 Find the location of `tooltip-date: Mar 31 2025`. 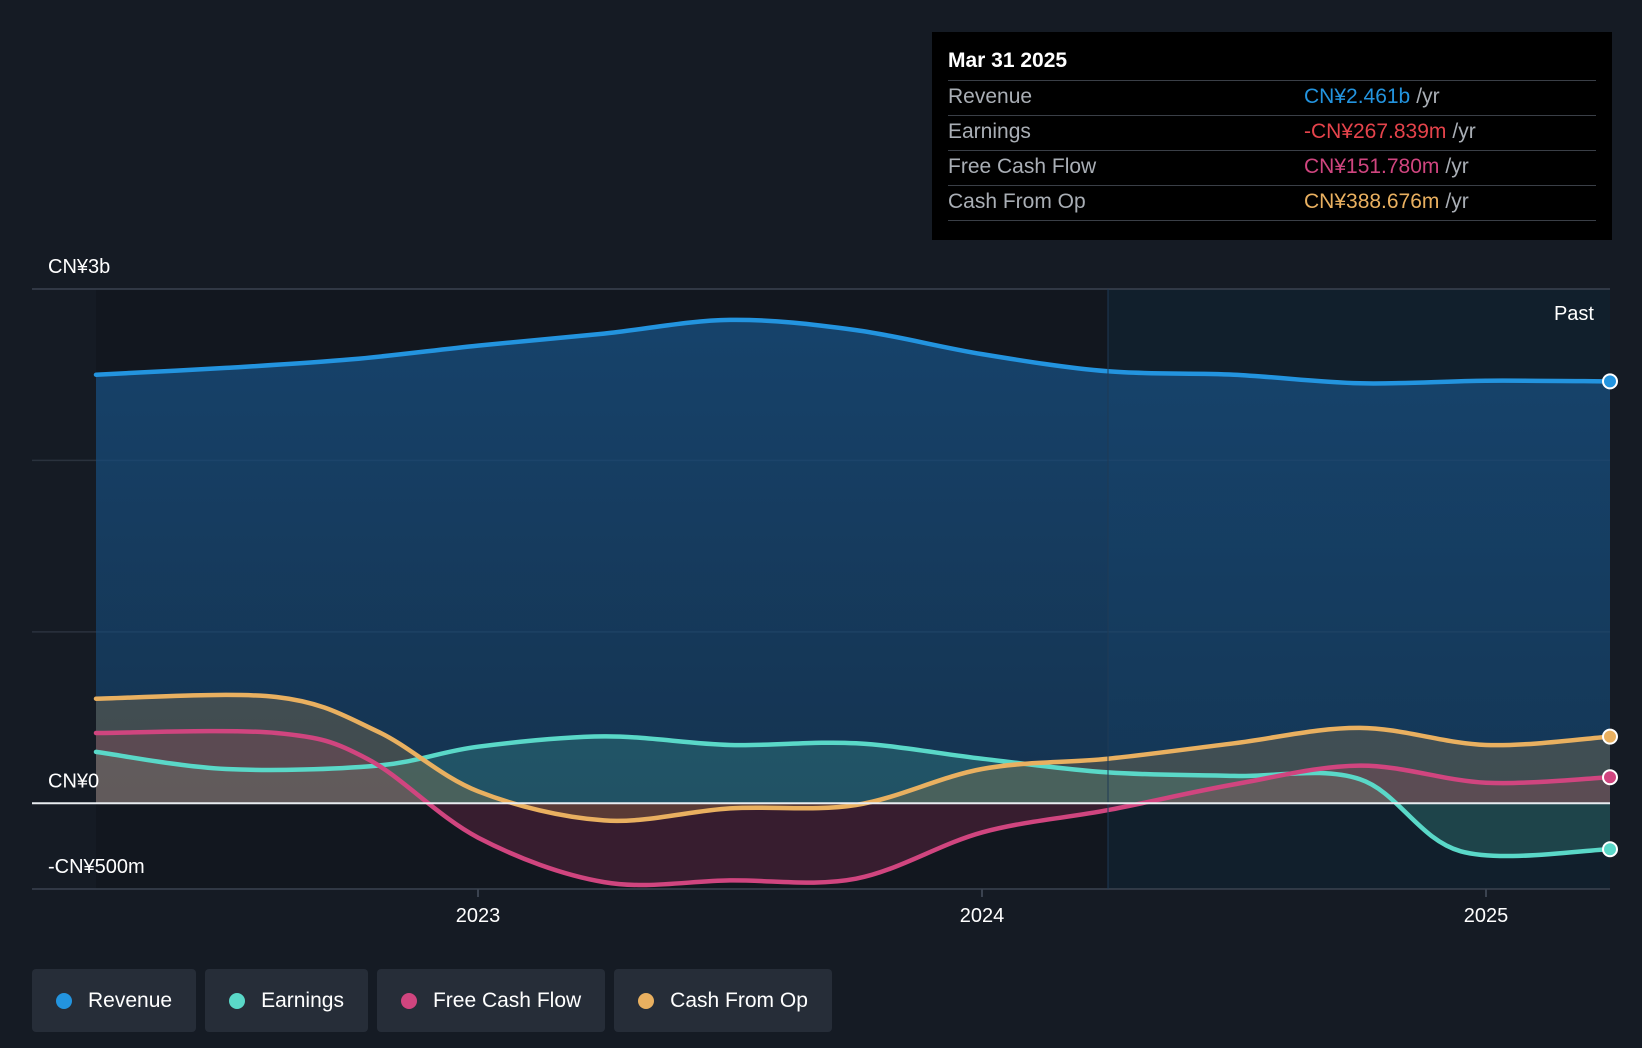

tooltip-date: Mar 31 2025 is located at coordinates (1008, 60).